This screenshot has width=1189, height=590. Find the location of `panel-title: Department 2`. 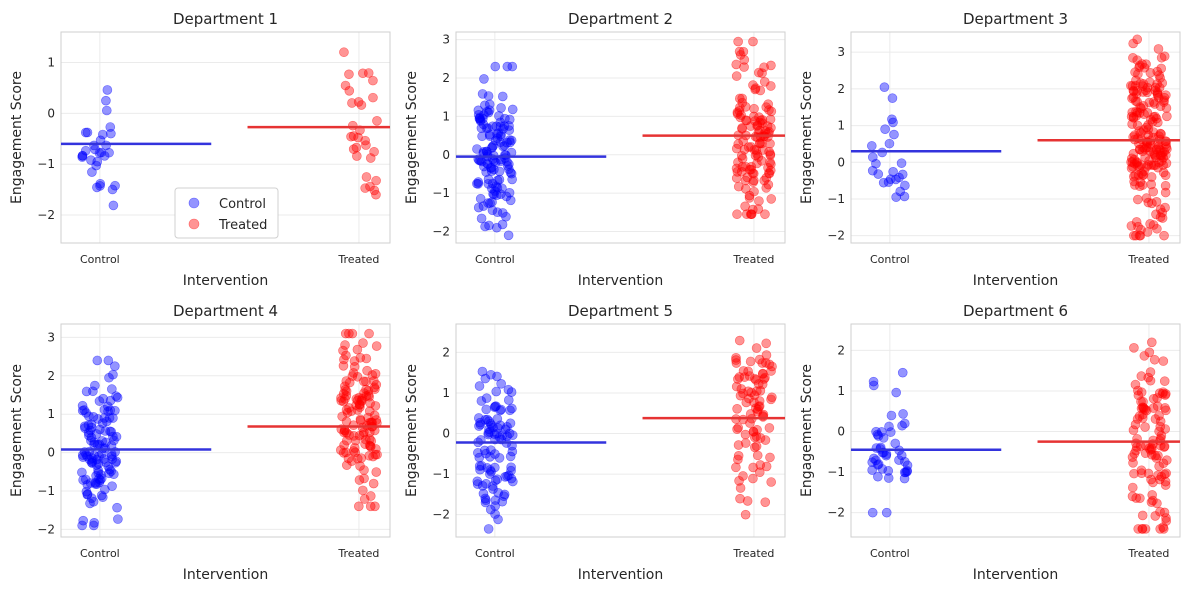

panel-title: Department 2 is located at coordinates (620, 19).